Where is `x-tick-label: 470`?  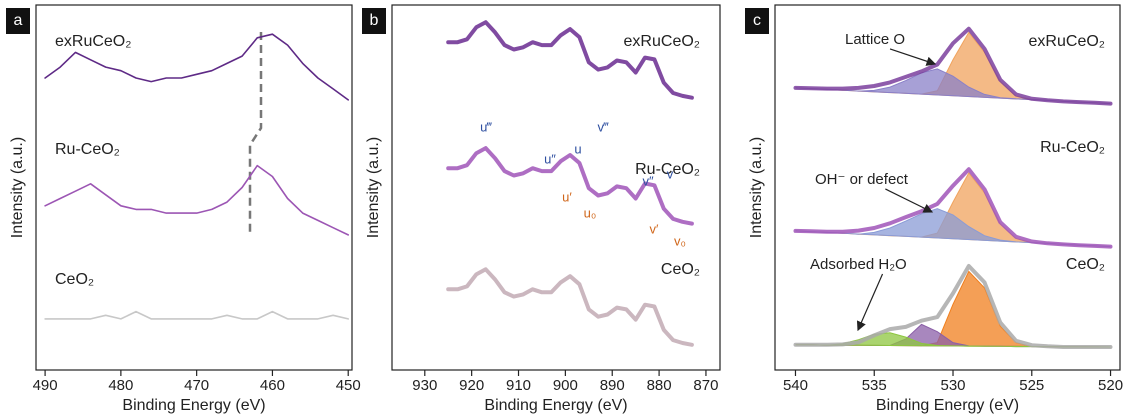 x-tick-label: 470 is located at coordinates (196, 385).